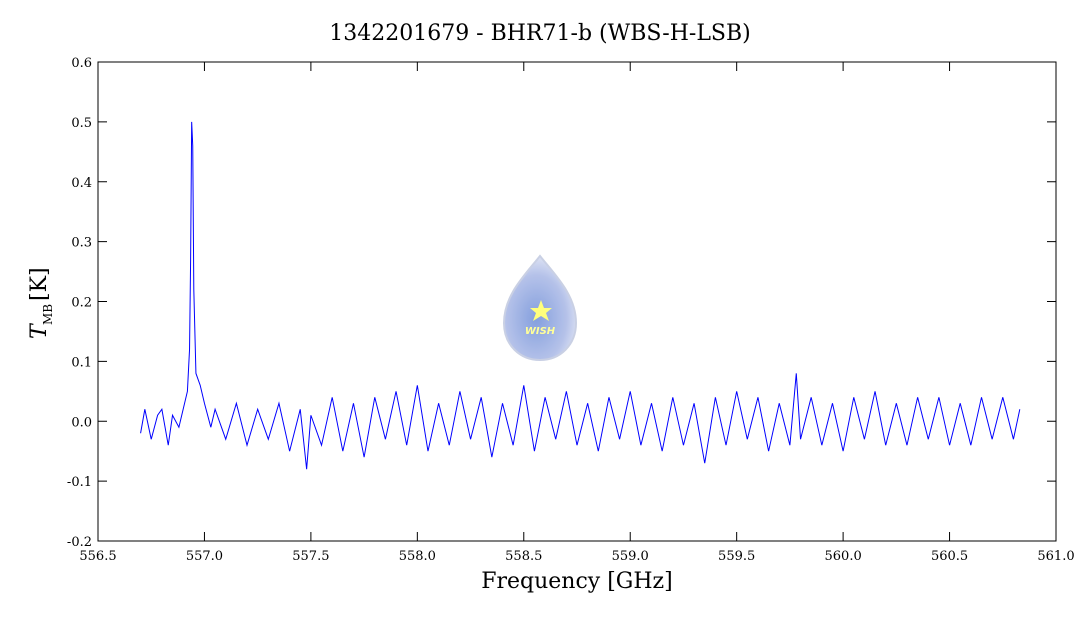  What do you see at coordinates (204, 556) in the screenshot?
I see `x-tick-label: 557.0` at bounding box center [204, 556].